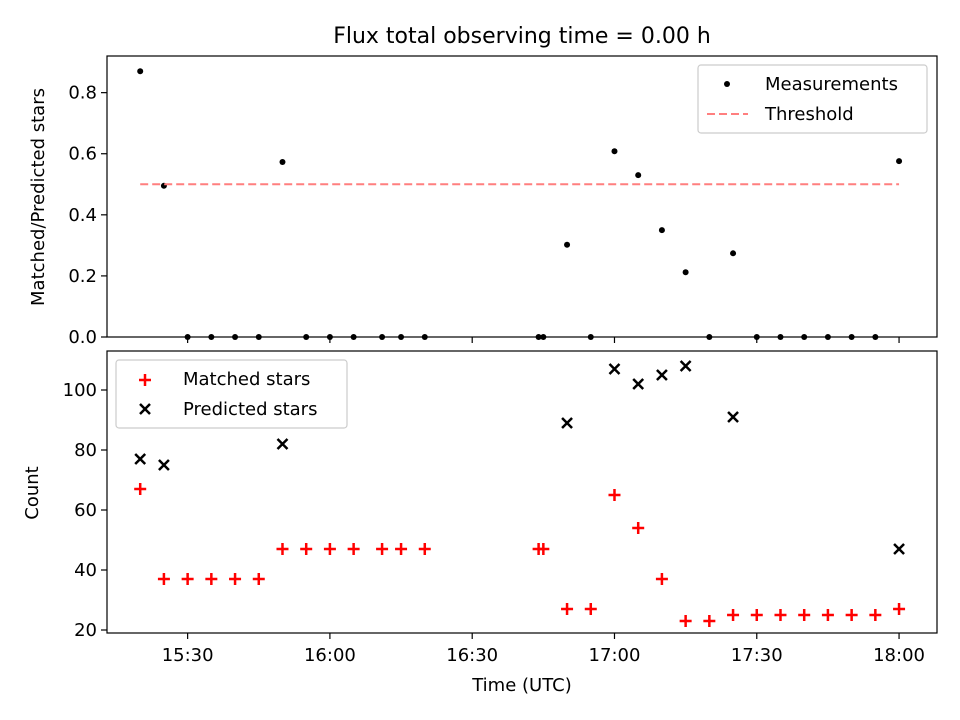  Describe the element at coordinates (85, 630) in the screenshot. I see `bottom-y-tick-label: 20` at that location.